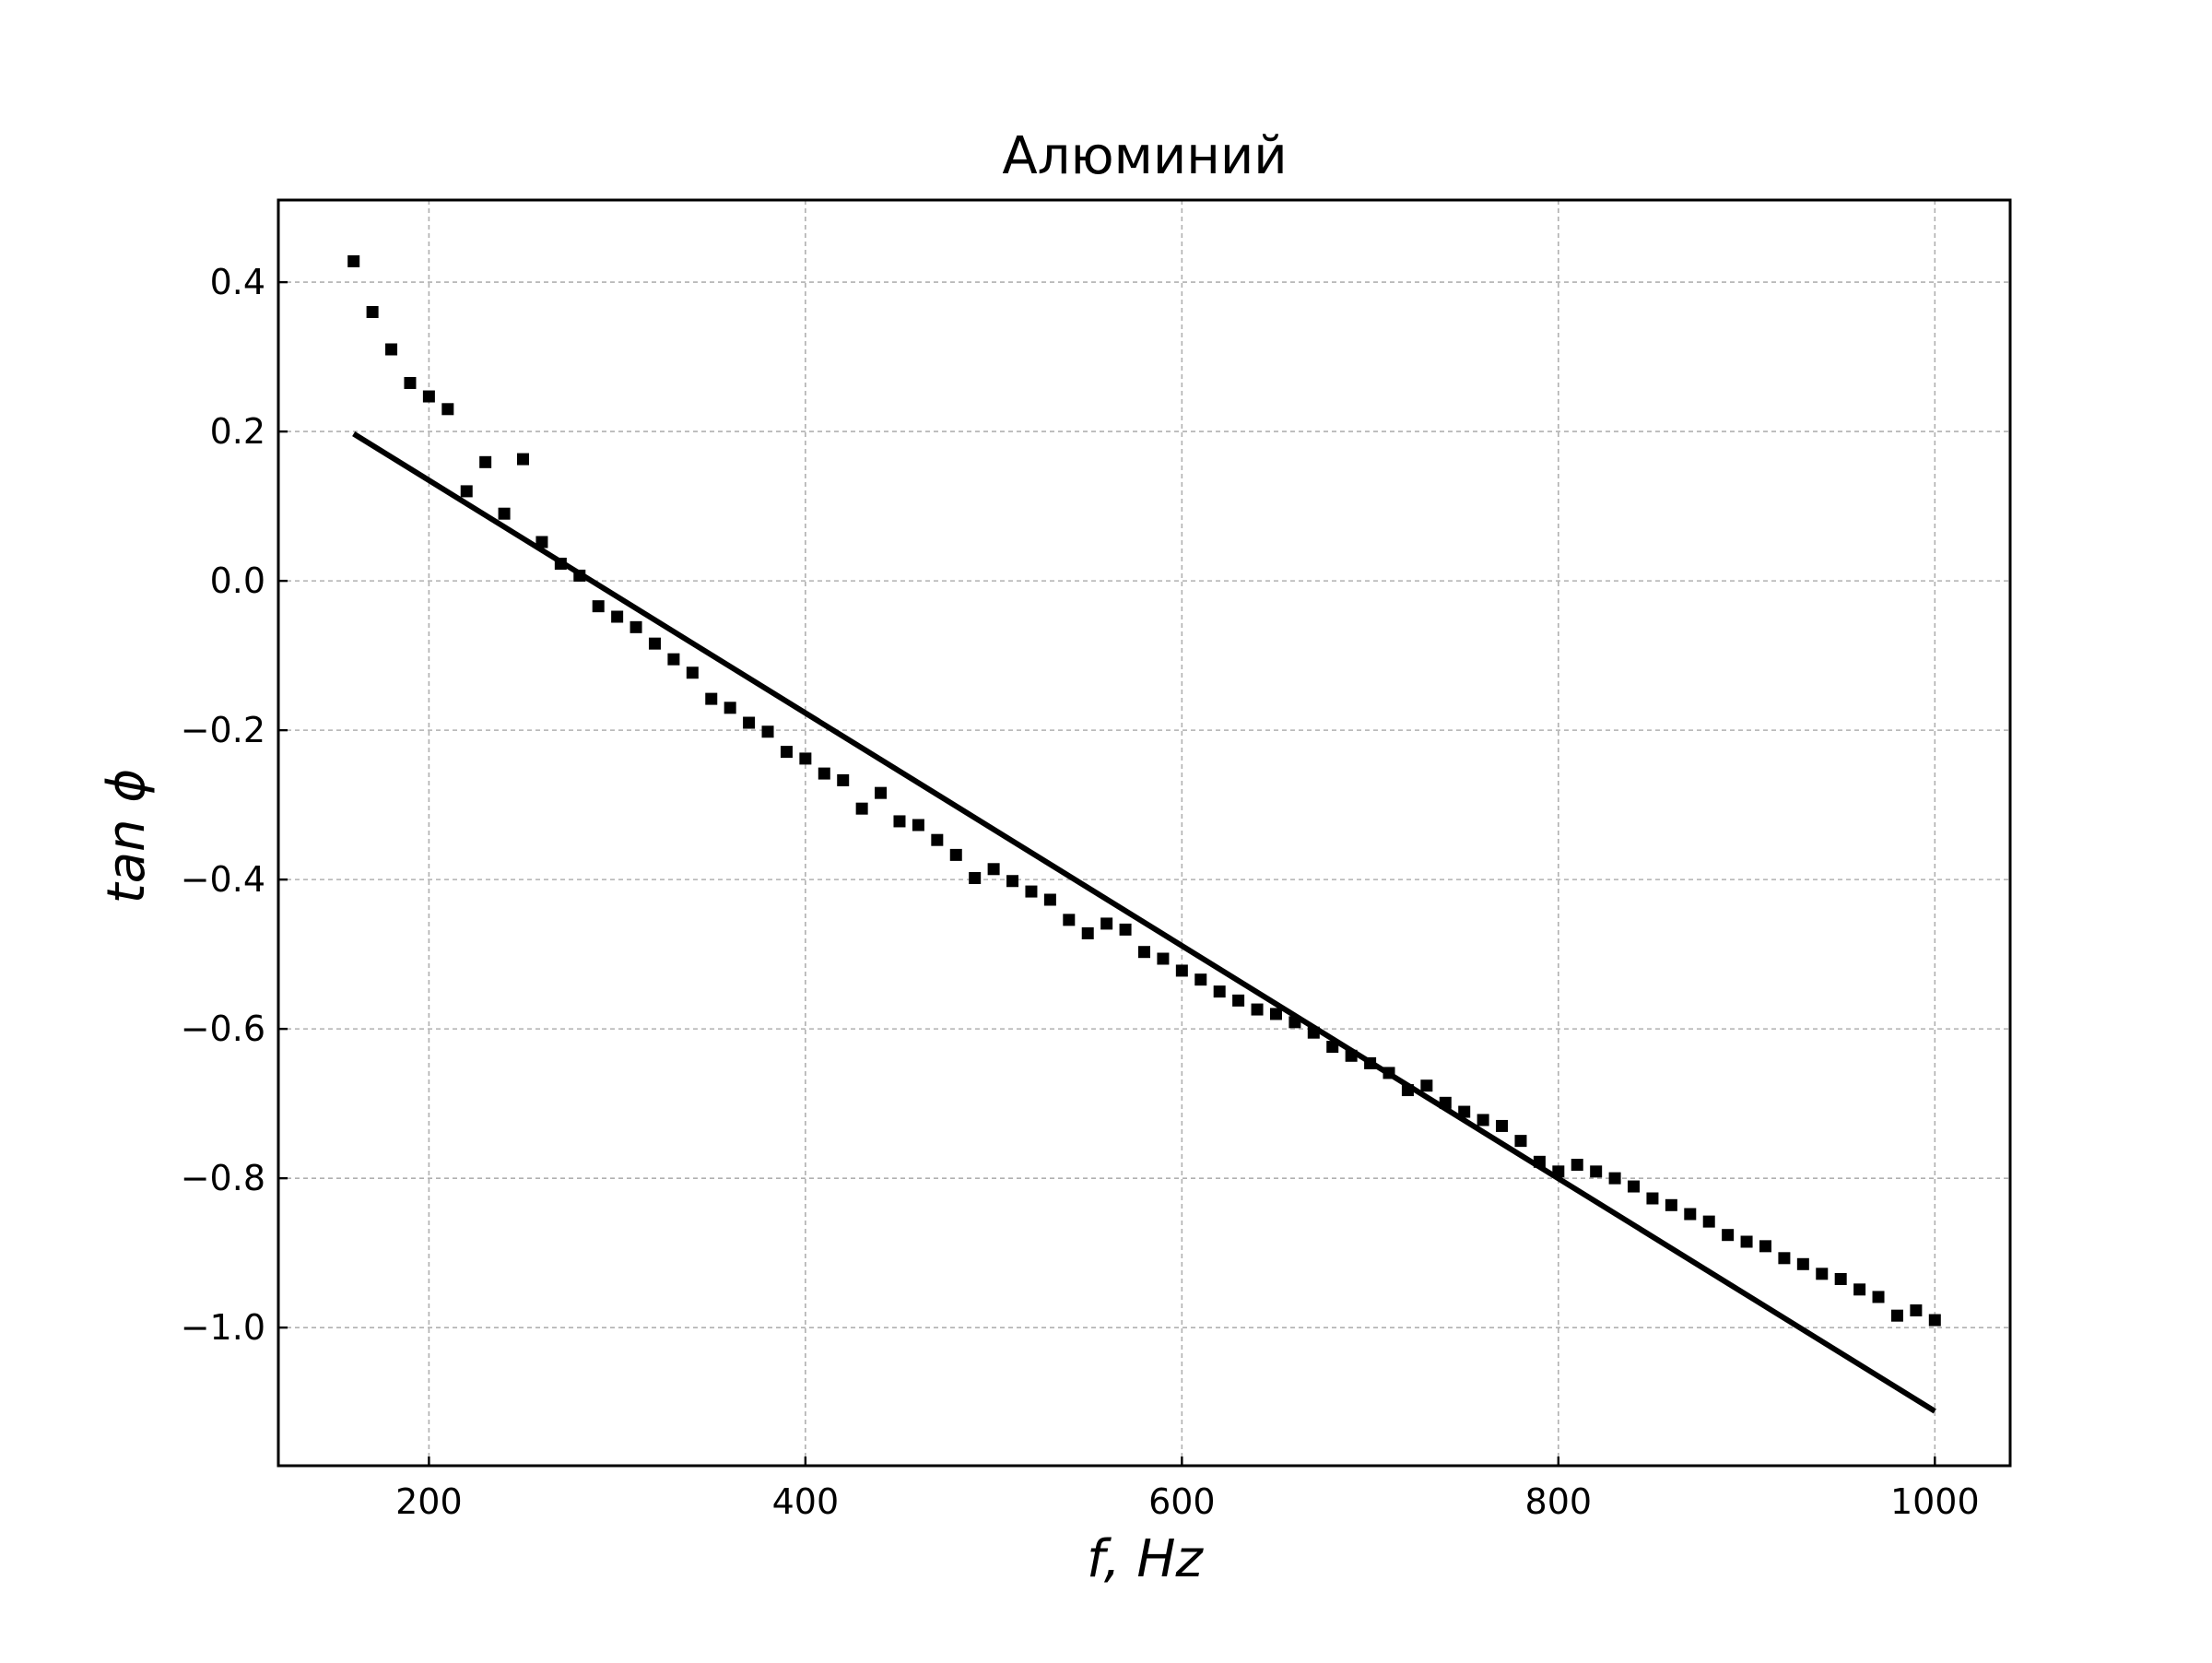 The width and height of the screenshot is (2212, 1663). Describe the element at coordinates (1145, 1559) in the screenshot. I see `x-axis-title: f, Hz` at that location.